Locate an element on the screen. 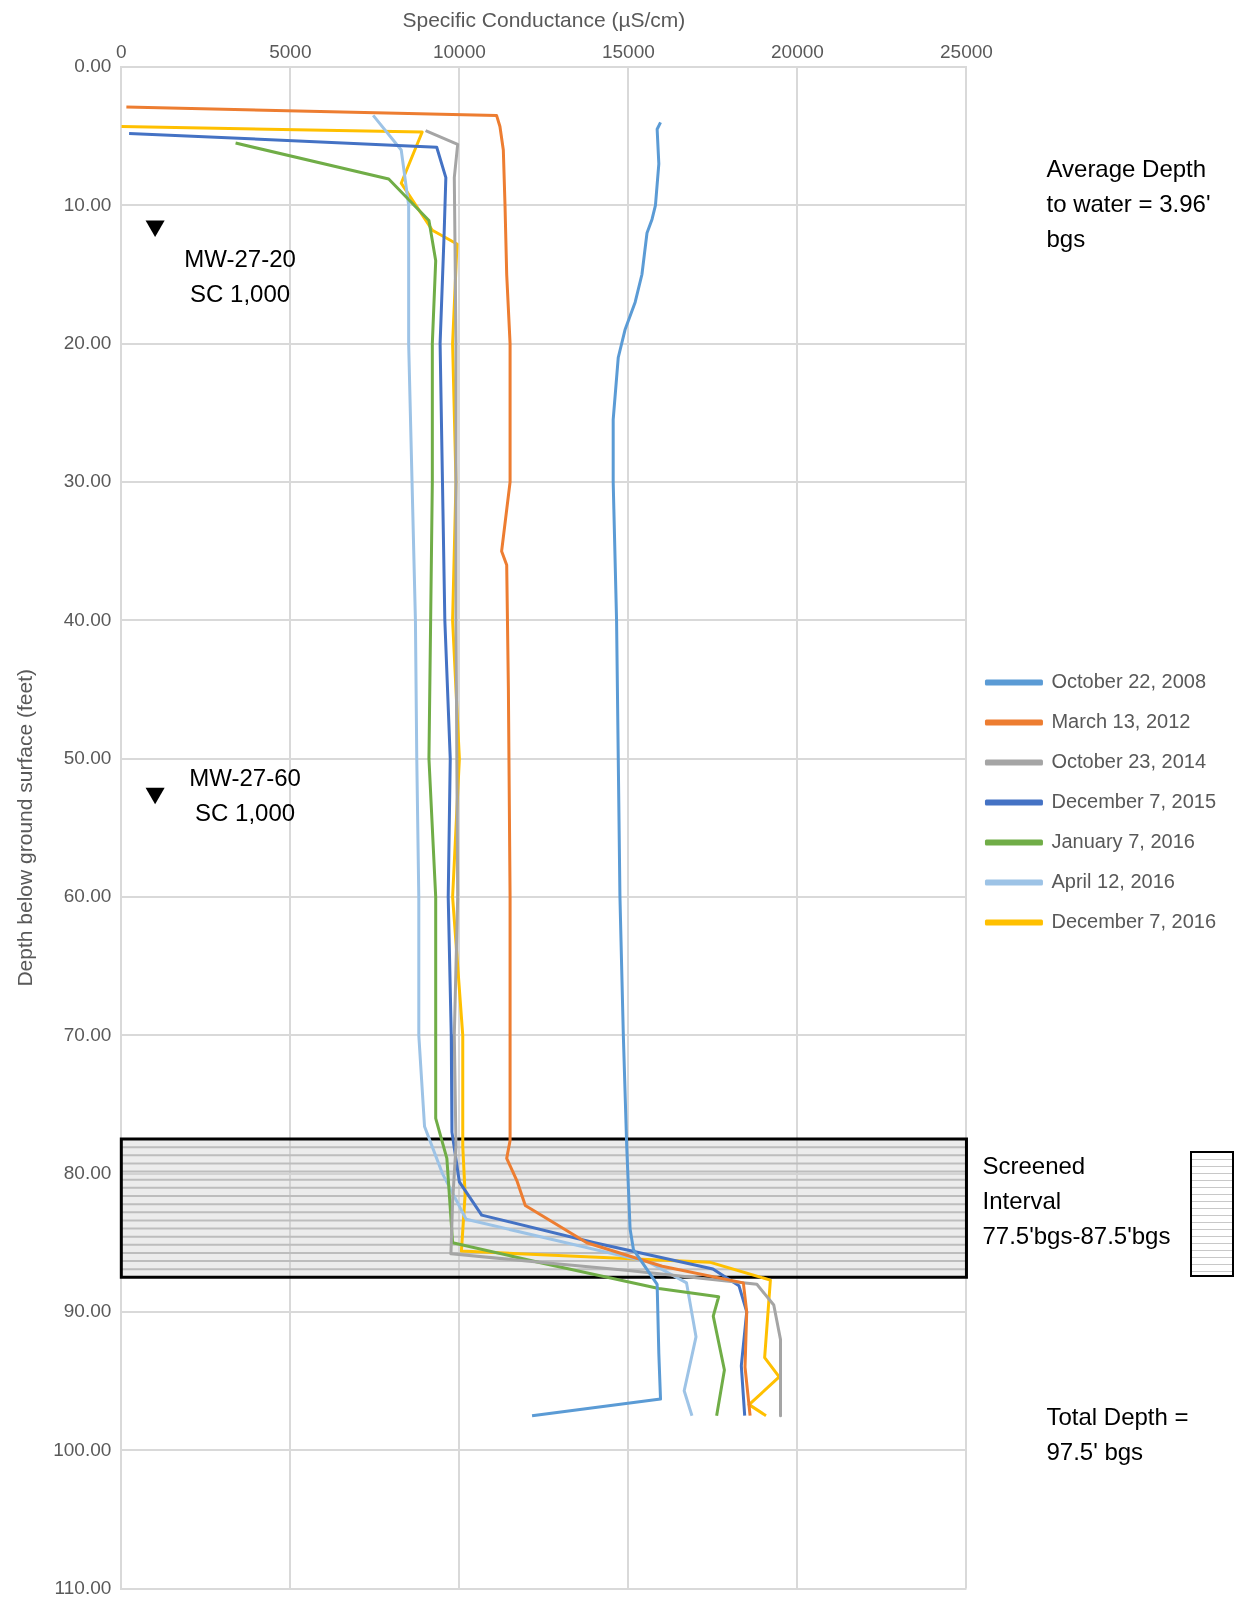 Image resolution: width=1236 pixels, height=1610 pixels. y-tick-label: 110.00 is located at coordinates (83, 1587).